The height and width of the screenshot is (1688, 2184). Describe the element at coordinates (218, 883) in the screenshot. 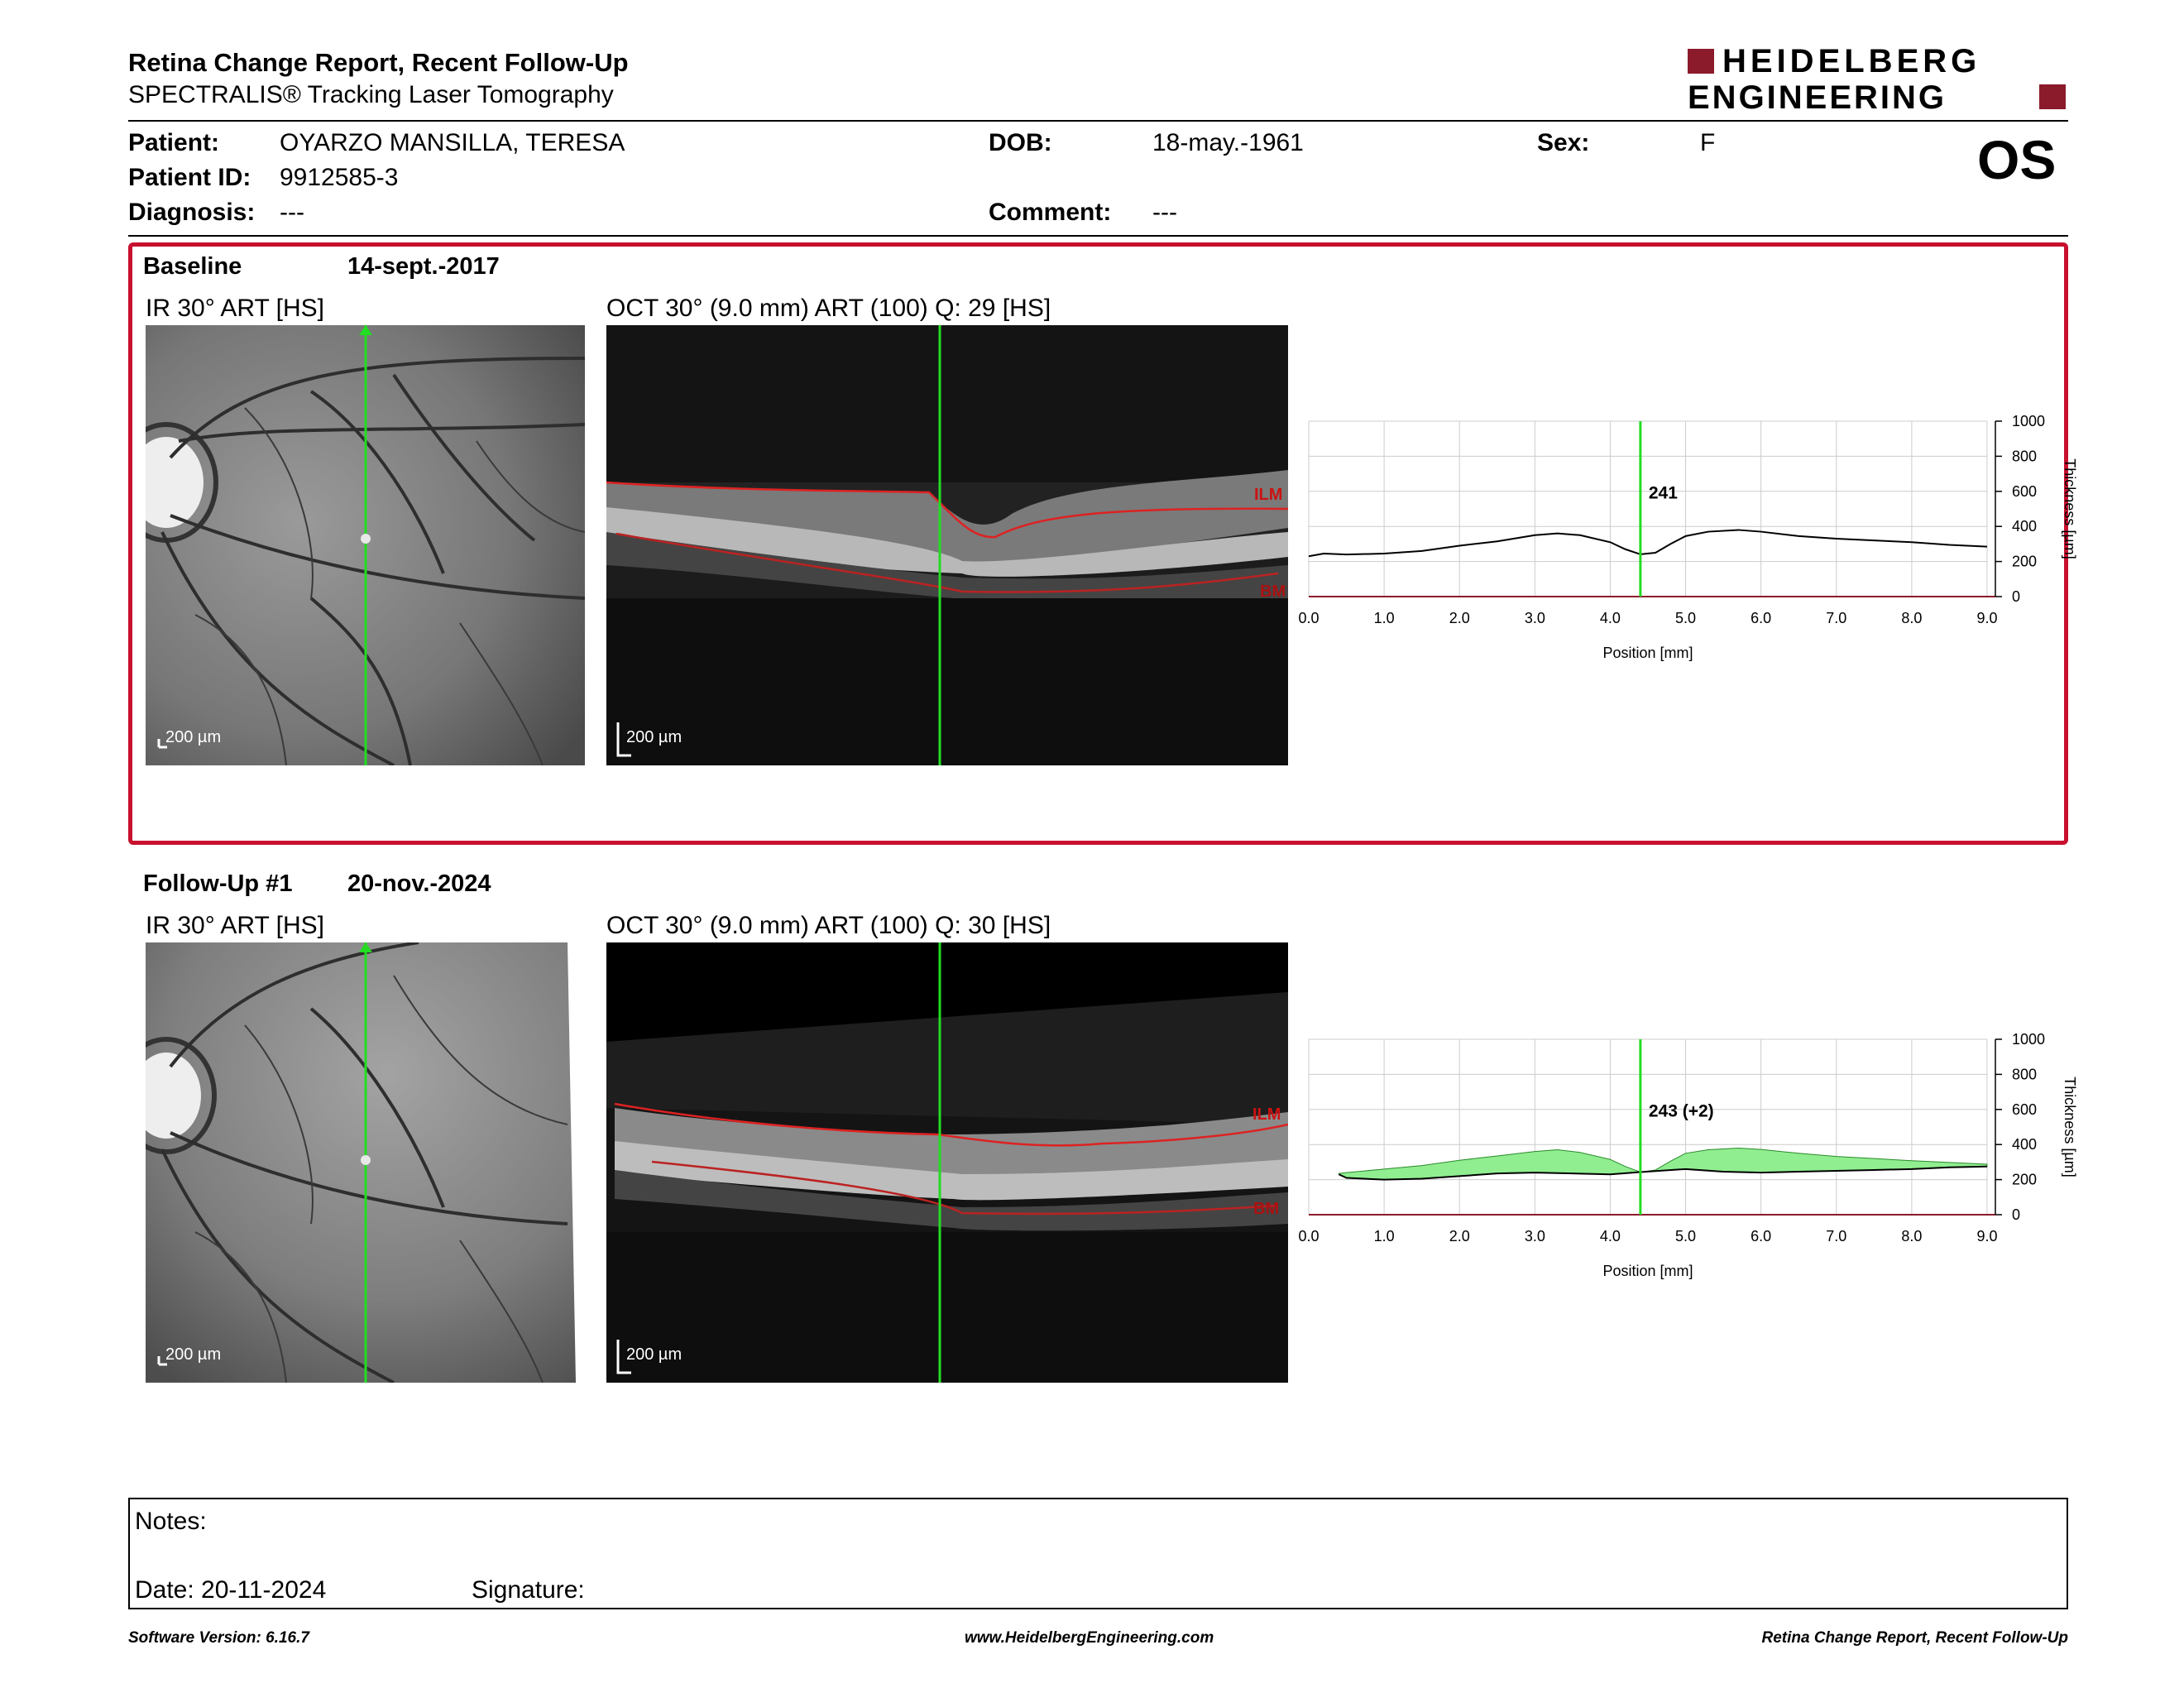

I see `followup-label: Follow-Up #1` at that location.